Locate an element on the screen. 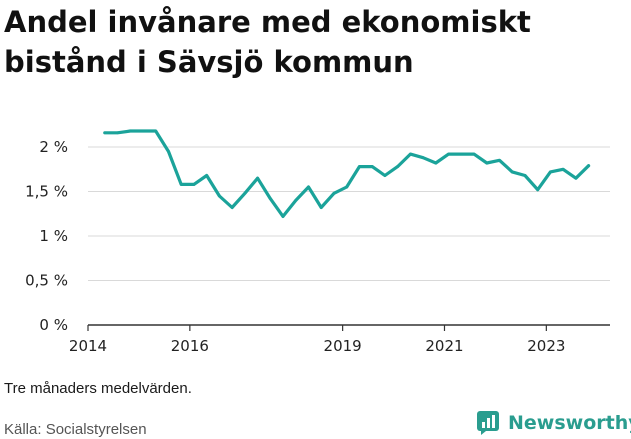 This screenshot has width=631, height=439. newsworthy-brand-name: Newsworthy is located at coordinates (569, 423).